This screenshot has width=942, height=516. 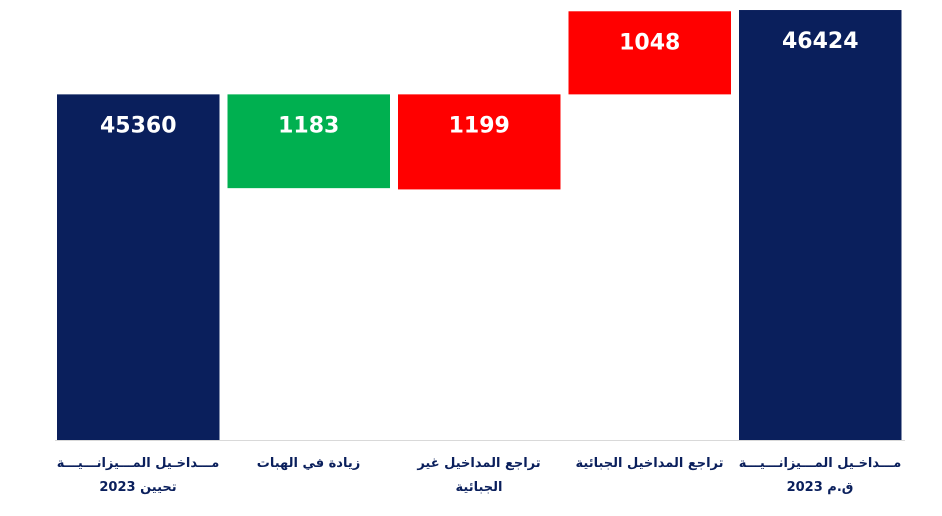 What do you see at coordinates (820, 41) in the screenshot?
I see `value-label: 46424` at bounding box center [820, 41].